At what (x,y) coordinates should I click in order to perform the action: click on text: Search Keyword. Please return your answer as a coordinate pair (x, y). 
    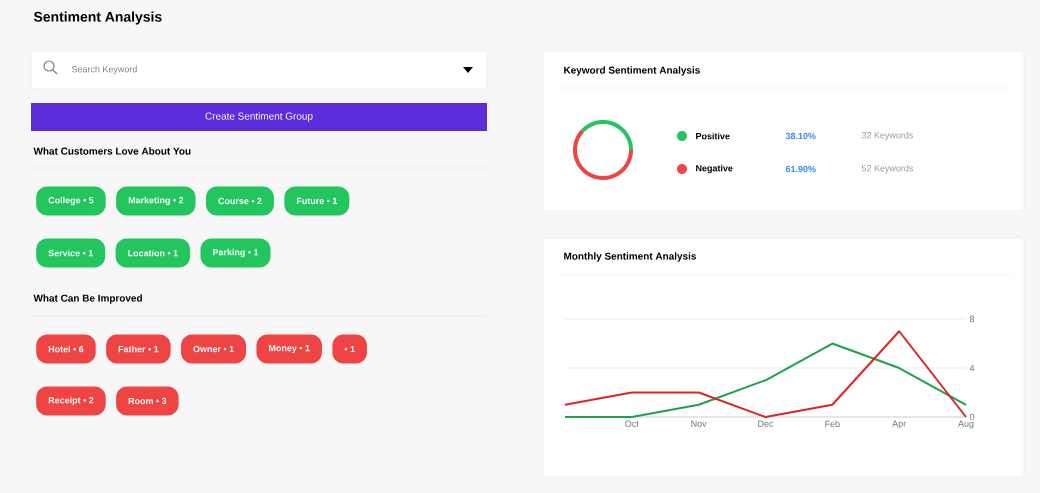
    Looking at the image, I should click on (104, 70).